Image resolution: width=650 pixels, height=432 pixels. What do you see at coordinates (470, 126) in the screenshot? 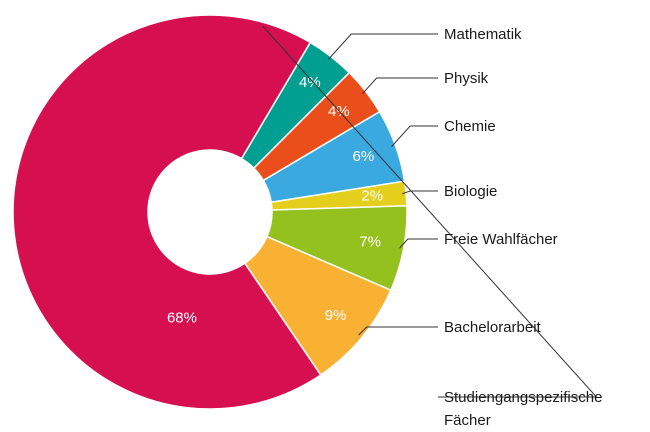
I see `legend-label: Chemie` at bounding box center [470, 126].